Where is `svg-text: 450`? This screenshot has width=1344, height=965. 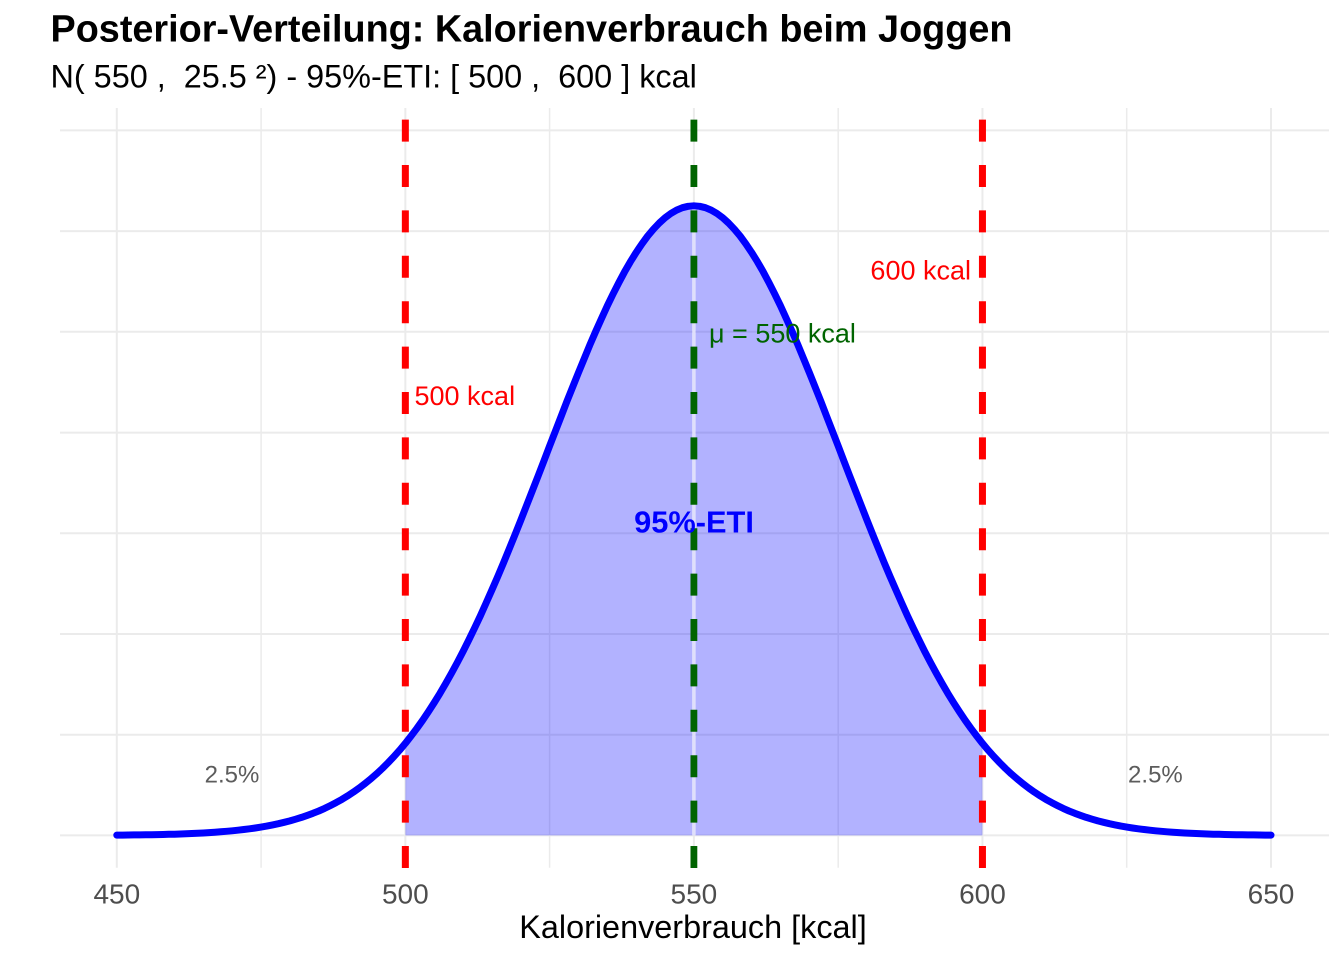 svg-text: 450 is located at coordinates (116, 893).